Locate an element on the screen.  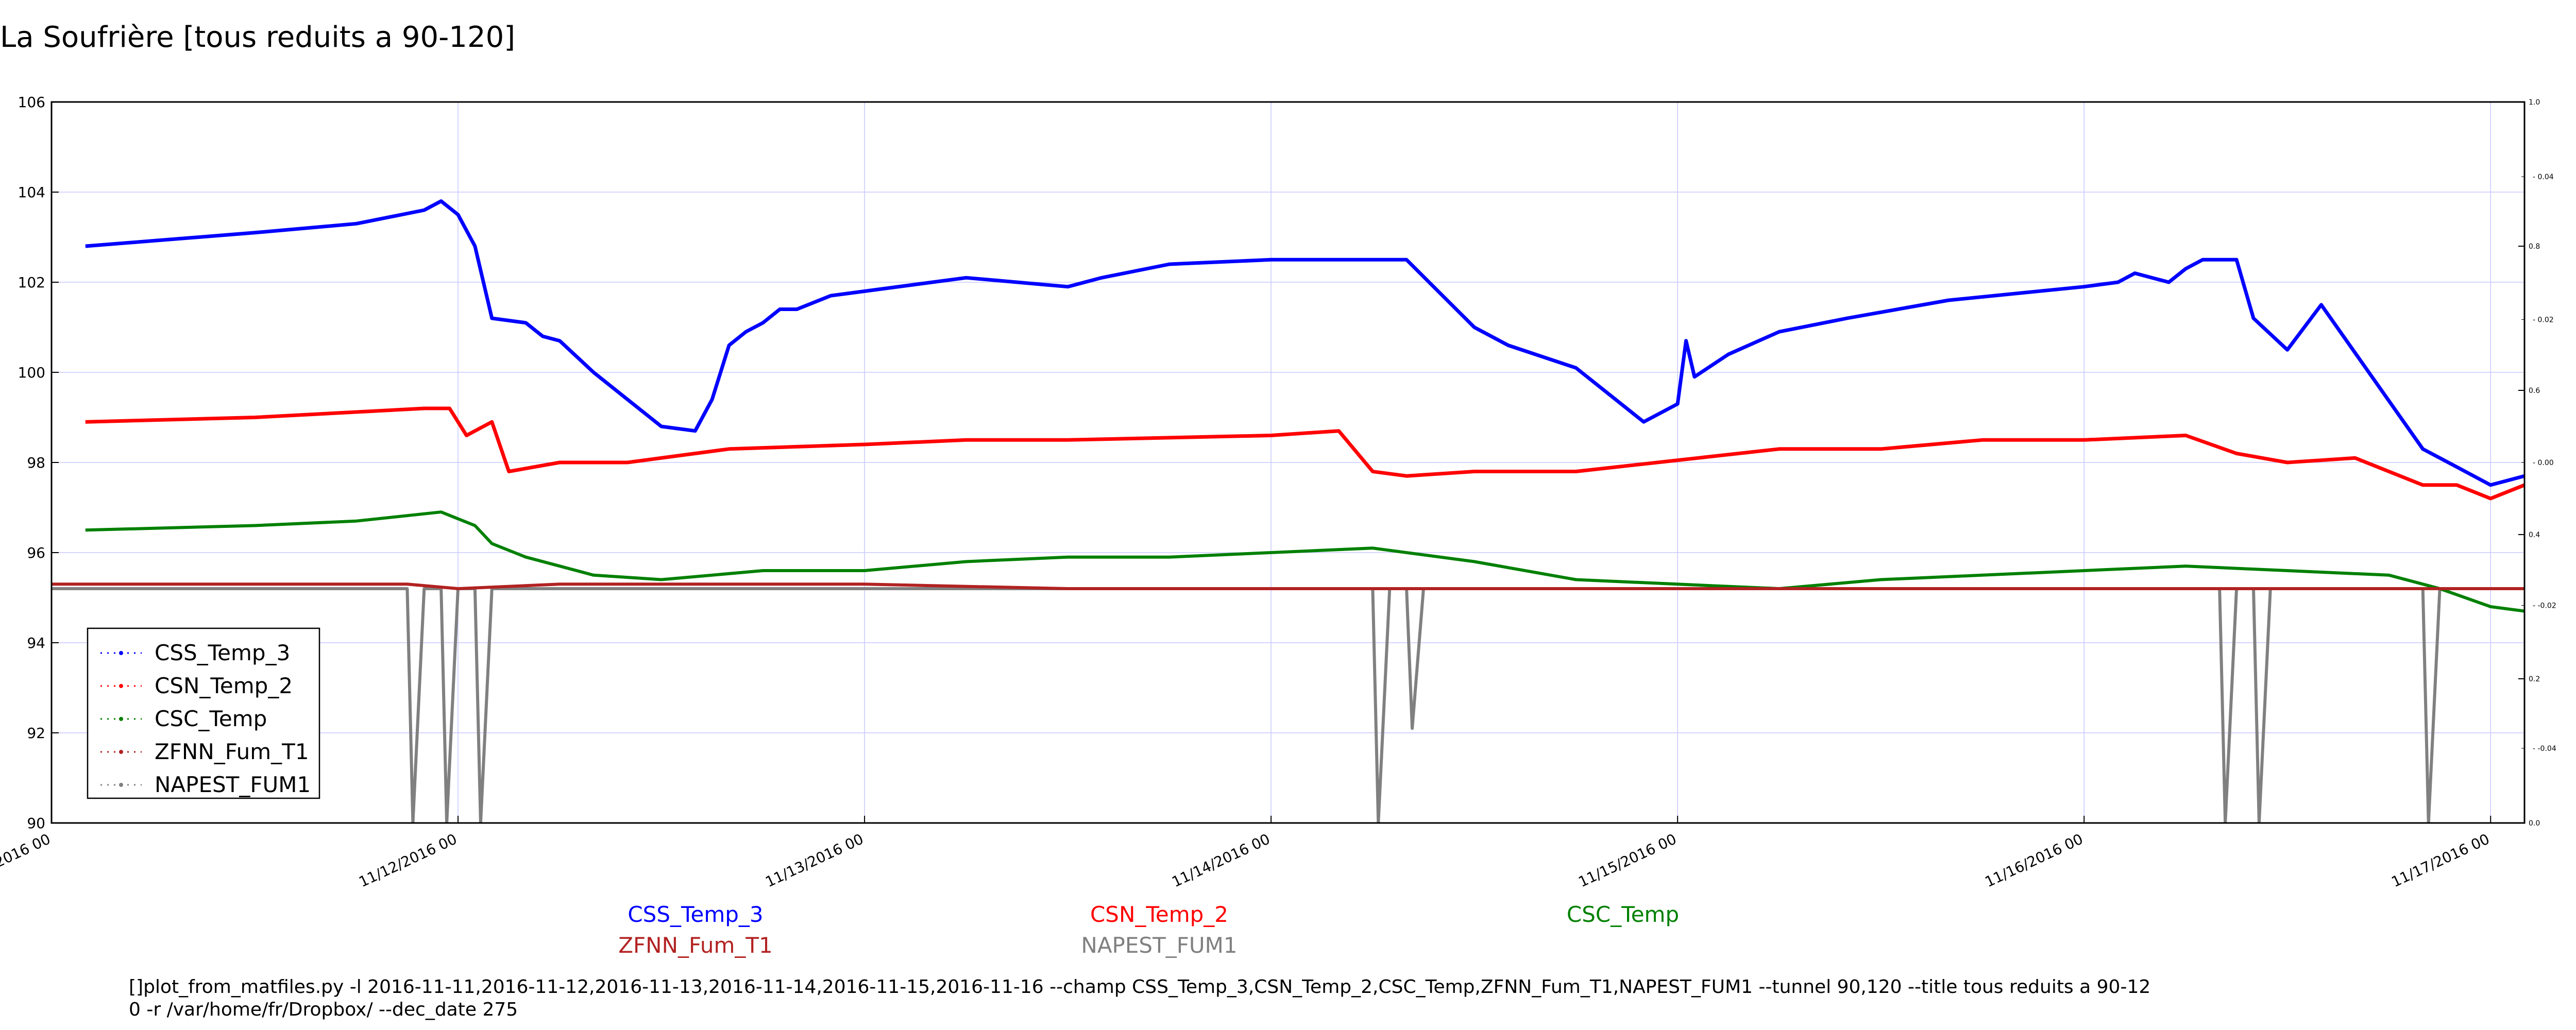
y-tick-label: 90 is located at coordinates (36, 823).